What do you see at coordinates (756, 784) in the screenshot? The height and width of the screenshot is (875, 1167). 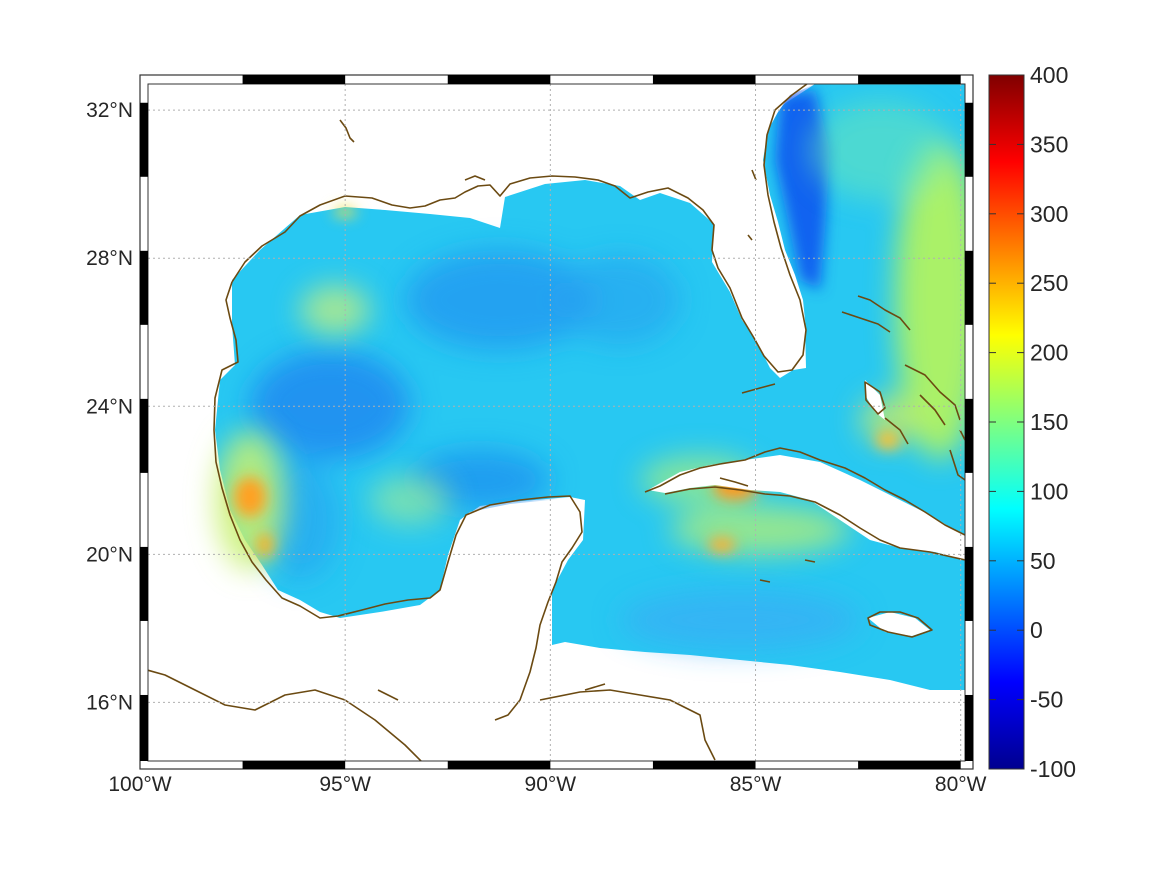 I see `lon-tick-label: 85°W` at bounding box center [756, 784].